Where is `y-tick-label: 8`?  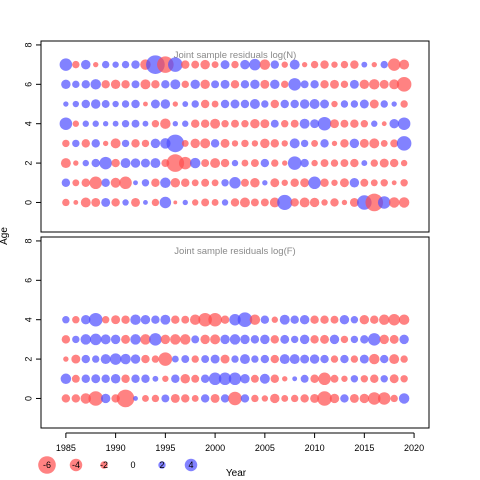
y-tick-label: 8 is located at coordinates (28, 44).